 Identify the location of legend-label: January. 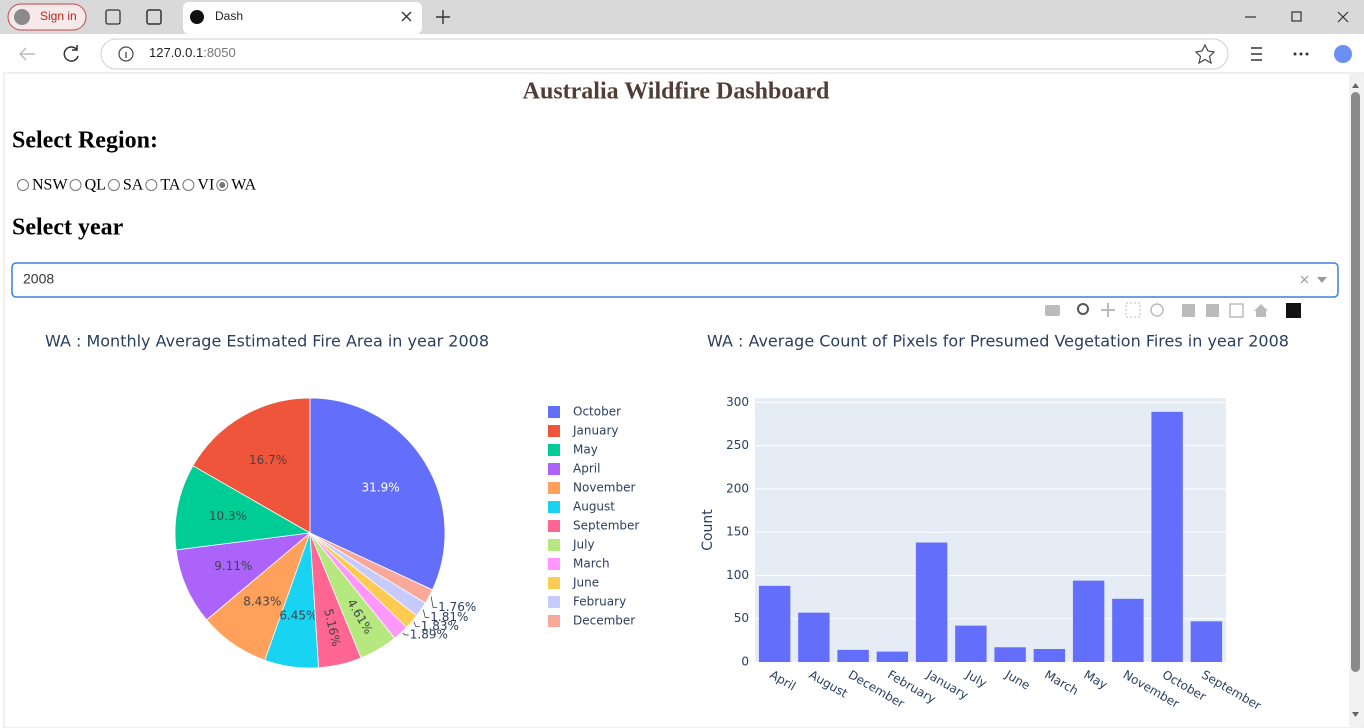
(595, 431).